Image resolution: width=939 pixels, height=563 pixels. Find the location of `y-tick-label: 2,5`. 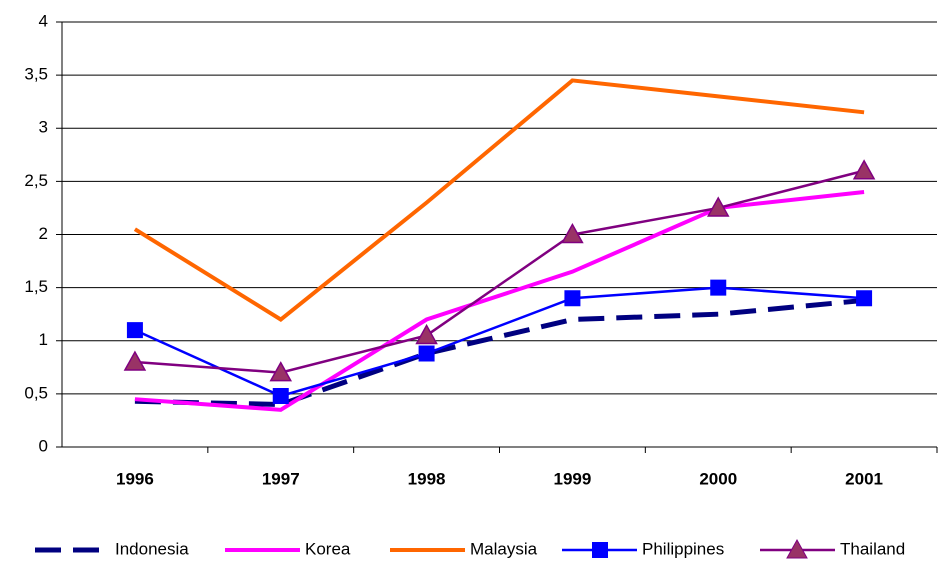

y-tick-label: 2,5 is located at coordinates (36, 180).